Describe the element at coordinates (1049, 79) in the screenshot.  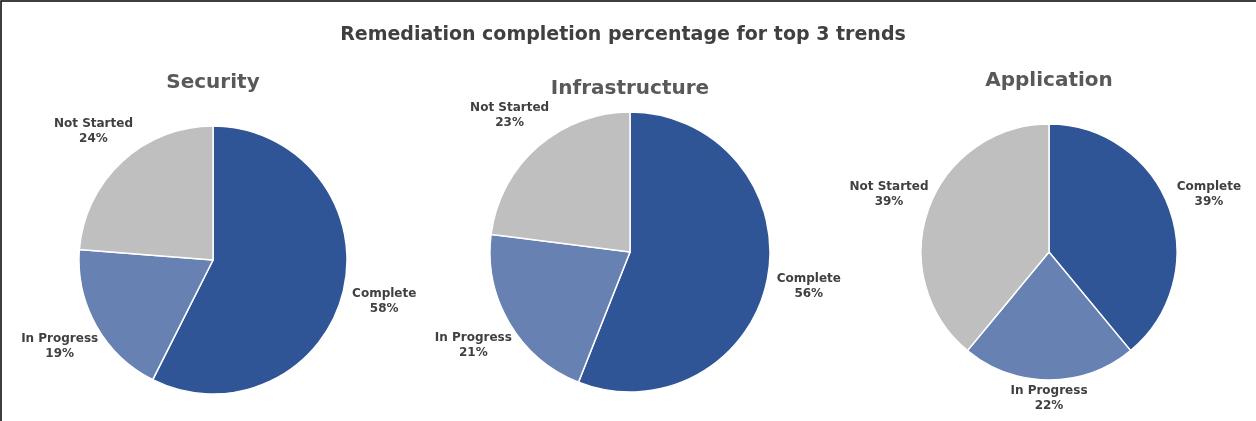
I see `chart-title: Application` at that location.